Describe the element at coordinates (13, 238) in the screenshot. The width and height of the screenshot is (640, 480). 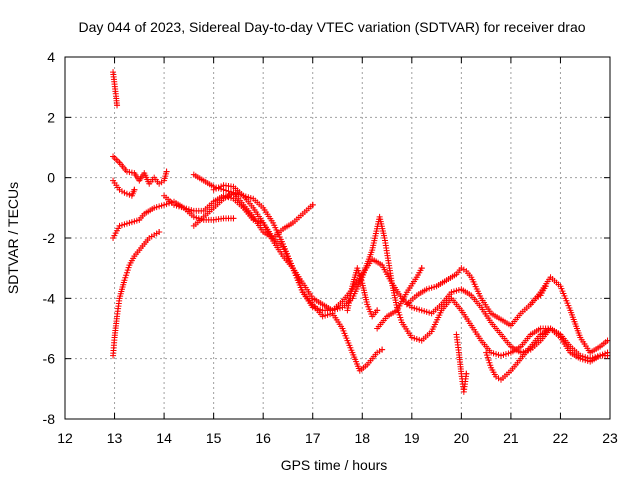
I see `y-axis-label: SDTVAR / TECUs` at that location.